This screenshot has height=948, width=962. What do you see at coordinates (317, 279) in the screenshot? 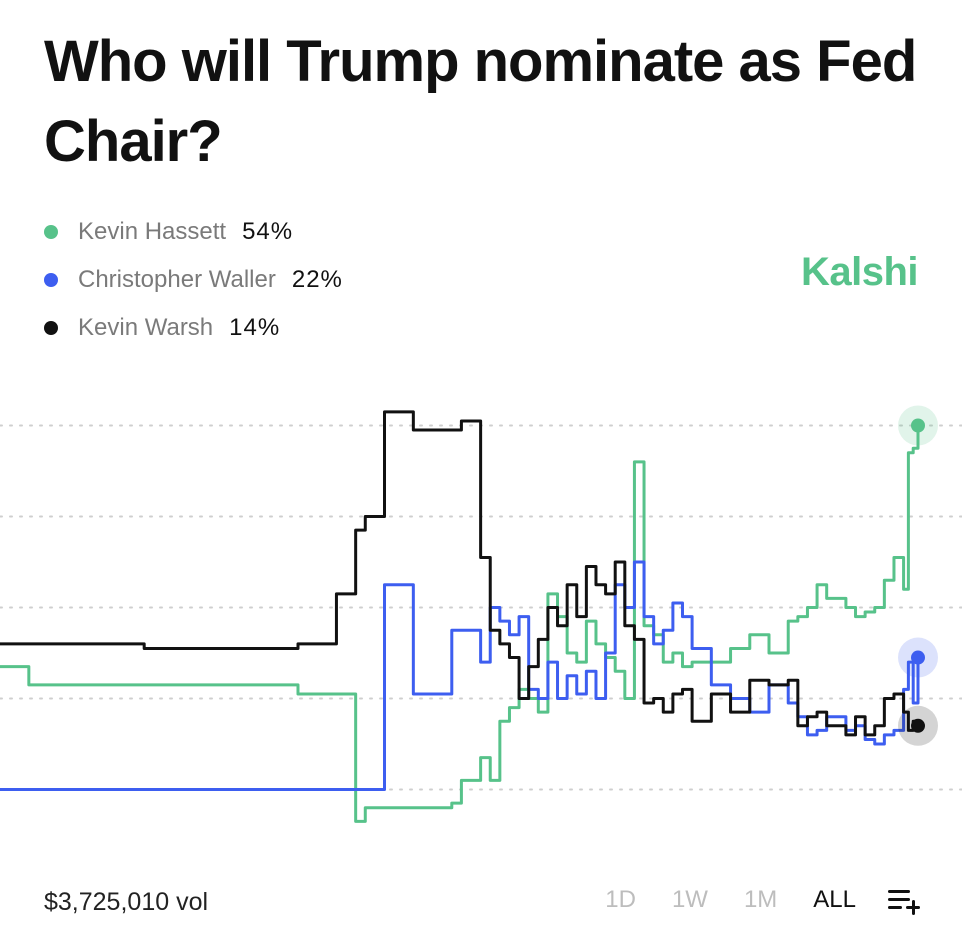
I see `legend-value: 22%` at bounding box center [317, 279].